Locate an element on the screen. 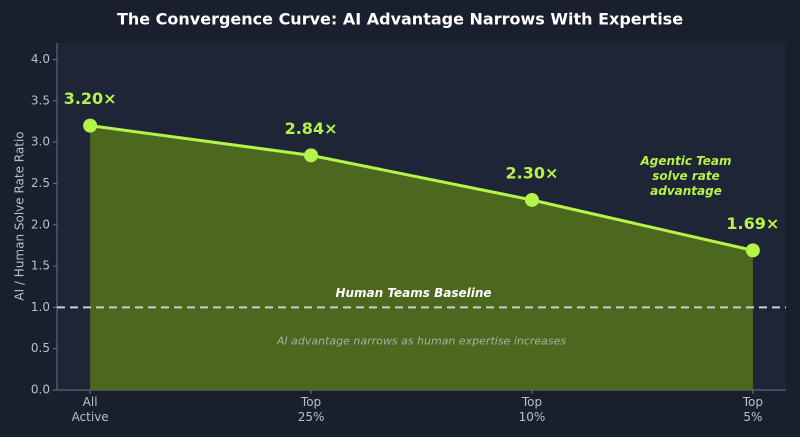 The height and width of the screenshot is (437, 800). y-tick-label: 2.5 is located at coordinates (40, 183).